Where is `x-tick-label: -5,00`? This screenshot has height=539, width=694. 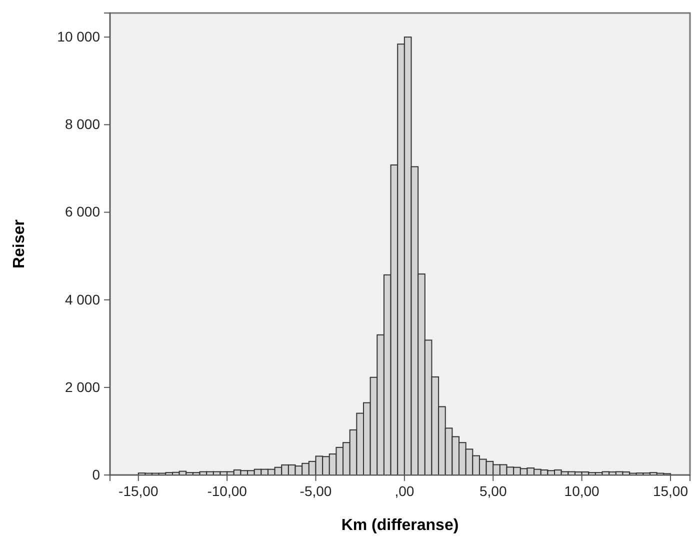 x-tick-label: -5,00 is located at coordinates (316, 490).